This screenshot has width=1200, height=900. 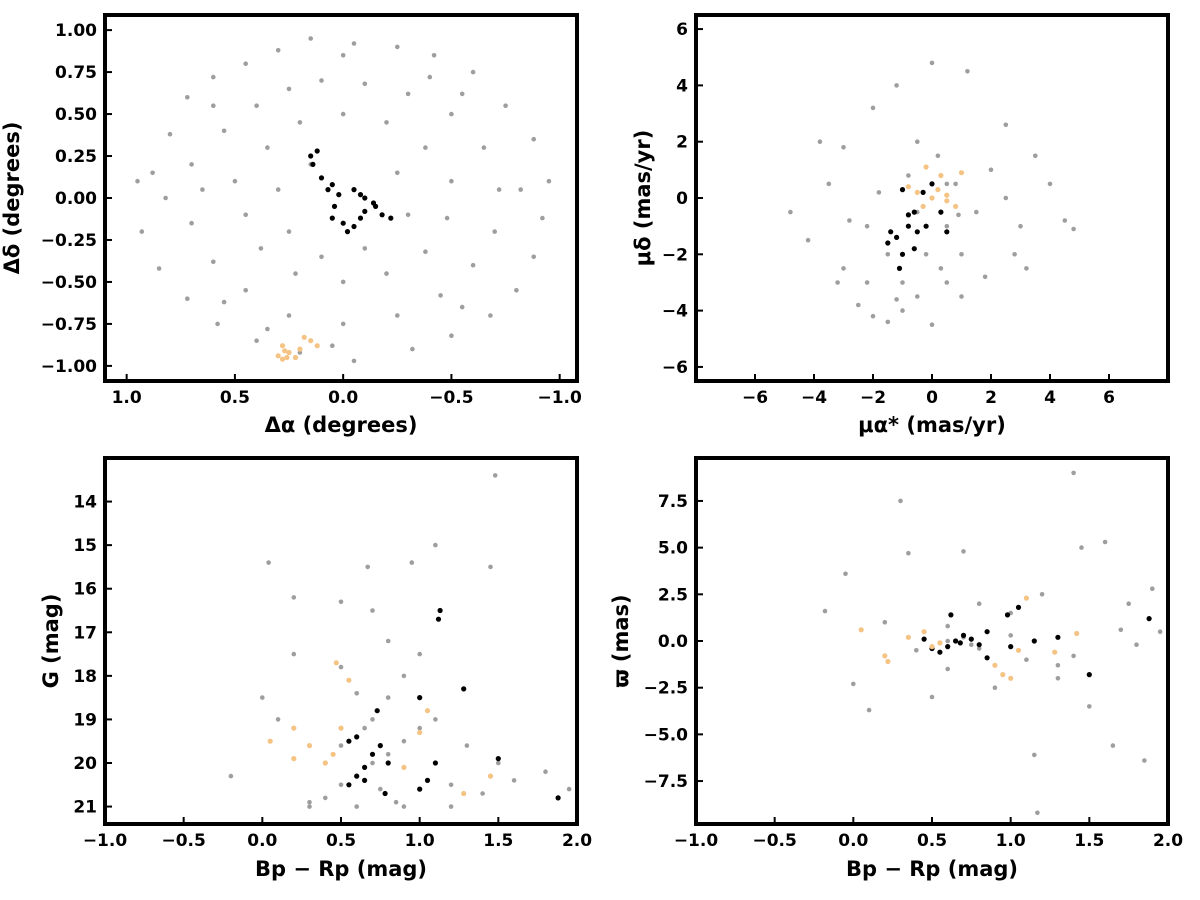 I want to click on y-tick-label: 6, so click(x=682, y=30).